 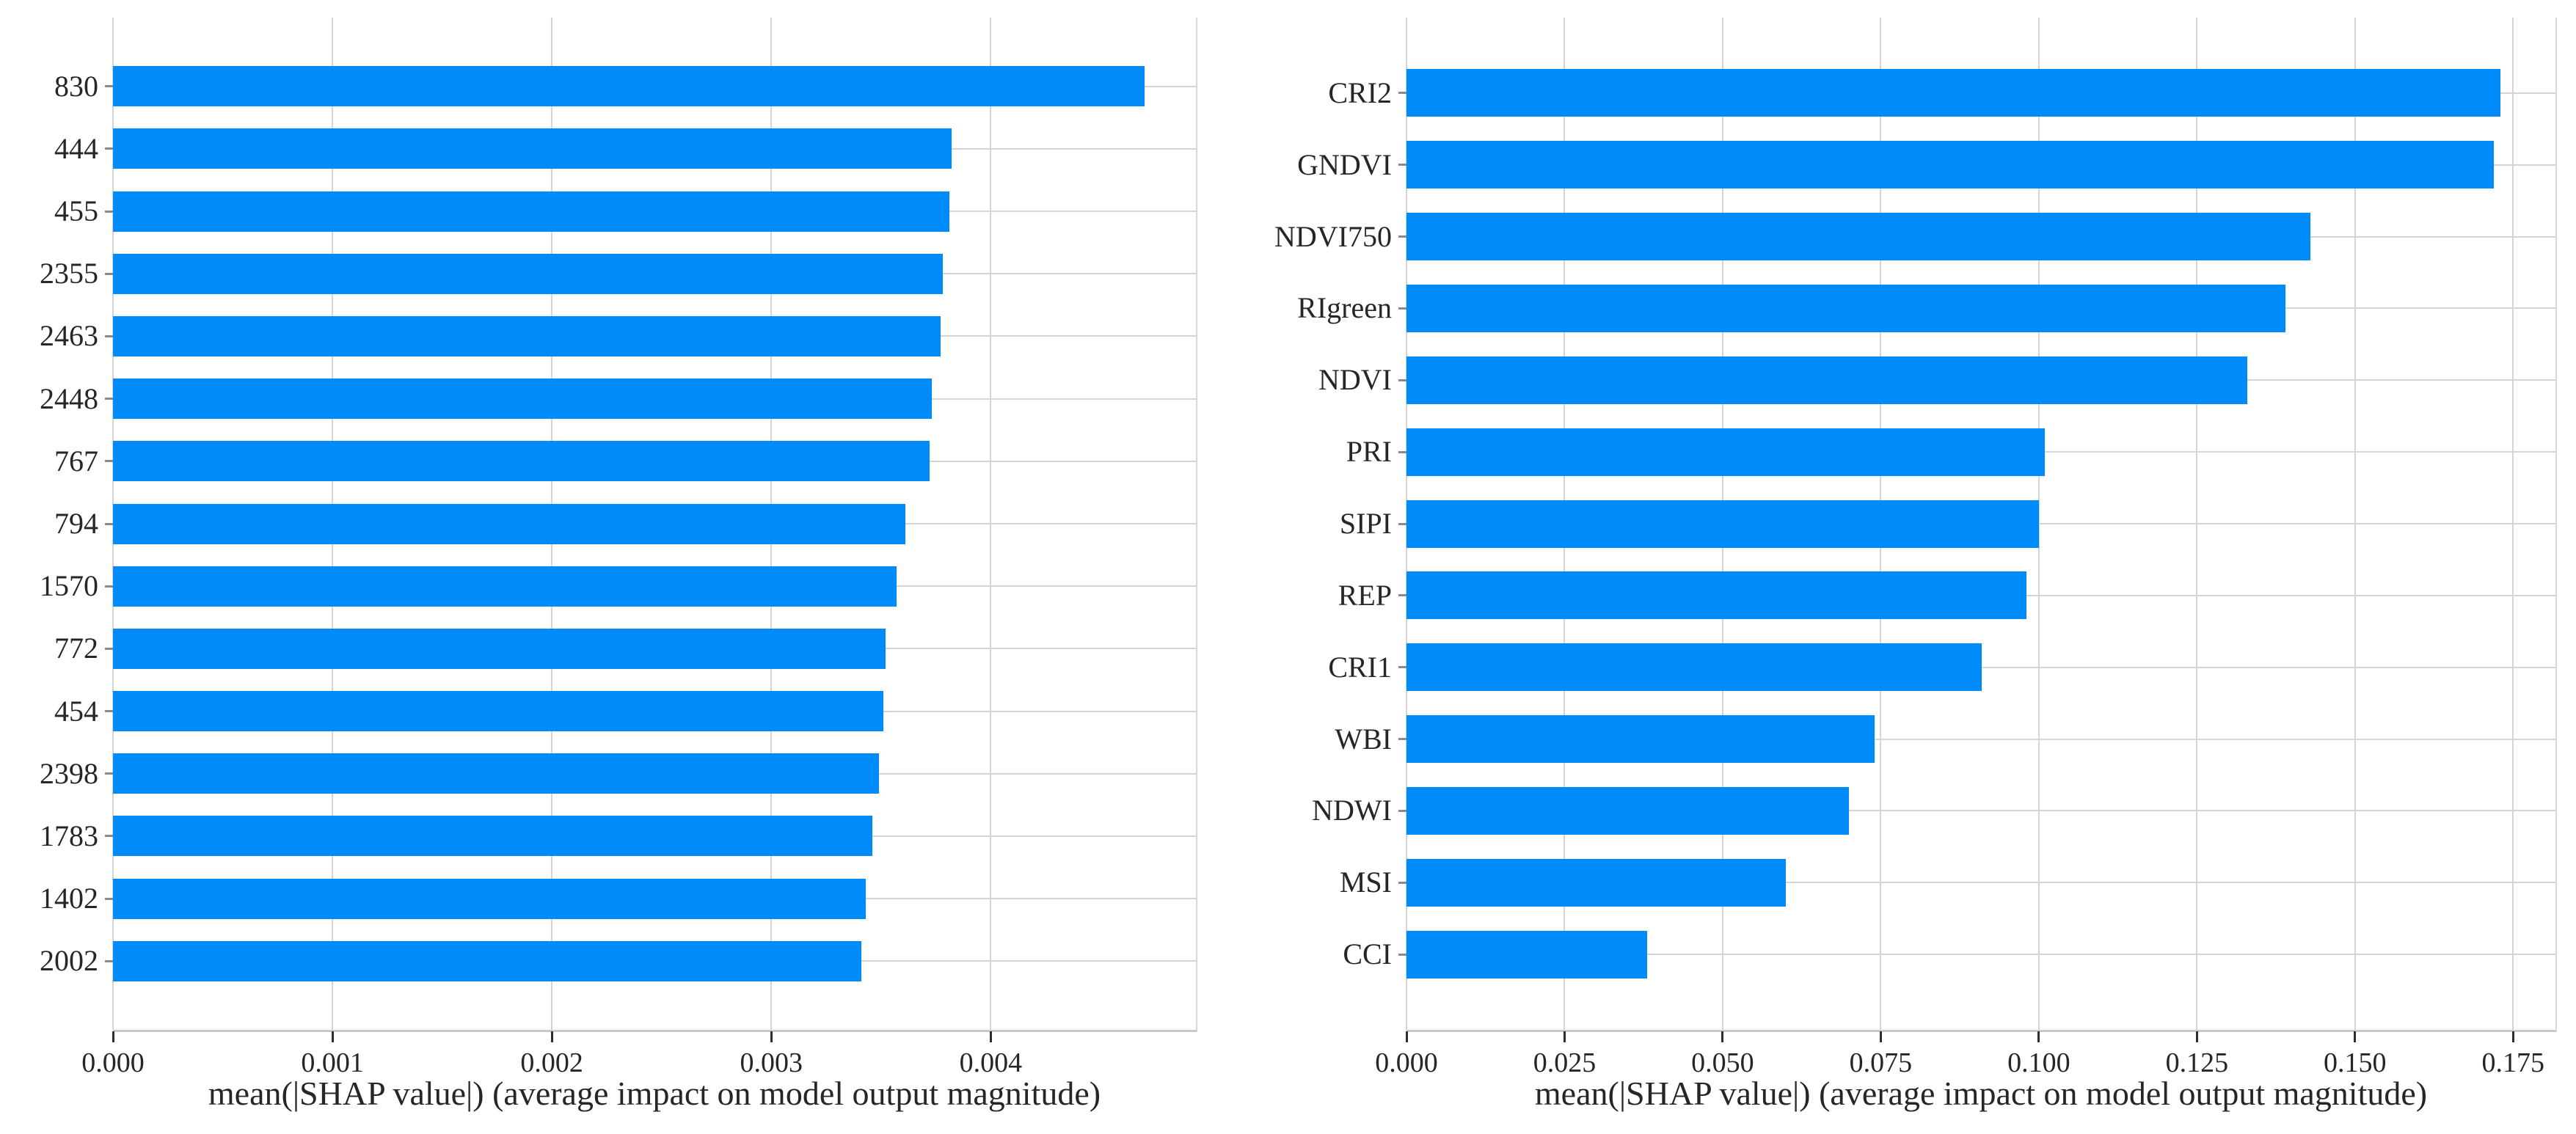 What do you see at coordinates (76, 461) in the screenshot?
I see `y-tick-label: 767` at bounding box center [76, 461].